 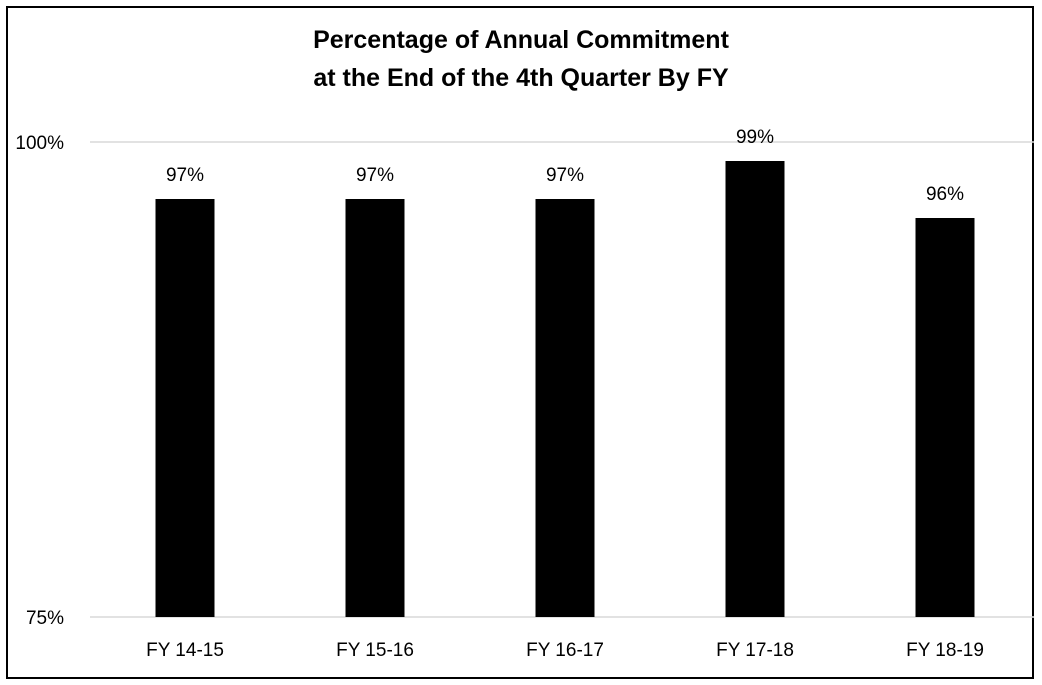 What do you see at coordinates (39, 381) in the screenshot?
I see `y-axis-ticks: 100% 75%` at bounding box center [39, 381].